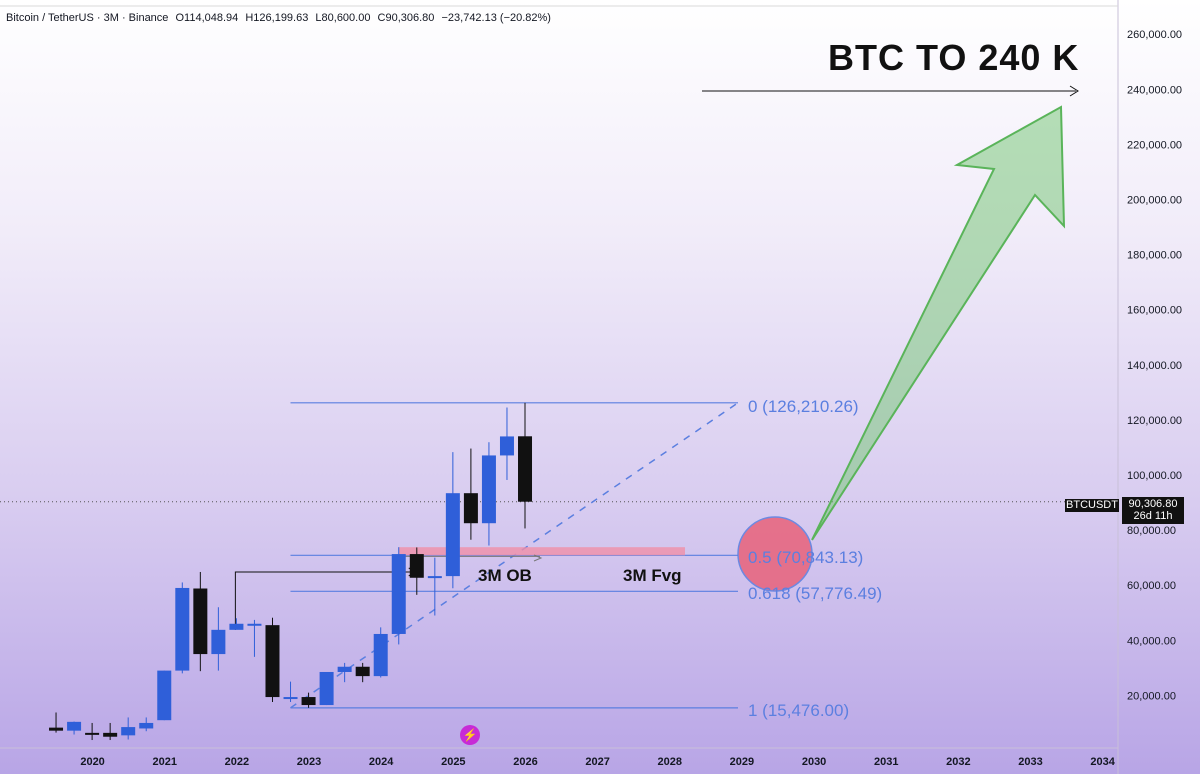 Image resolution: width=1200 pixels, height=774 pixels. What do you see at coordinates (958, 762) in the screenshot?
I see `x-tick-label: 2032` at bounding box center [958, 762].